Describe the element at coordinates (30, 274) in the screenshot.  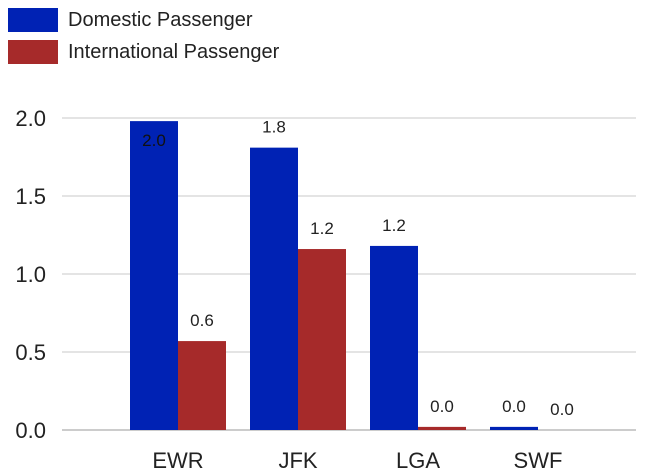
I see `y-tick-label: 1.0` at that location.